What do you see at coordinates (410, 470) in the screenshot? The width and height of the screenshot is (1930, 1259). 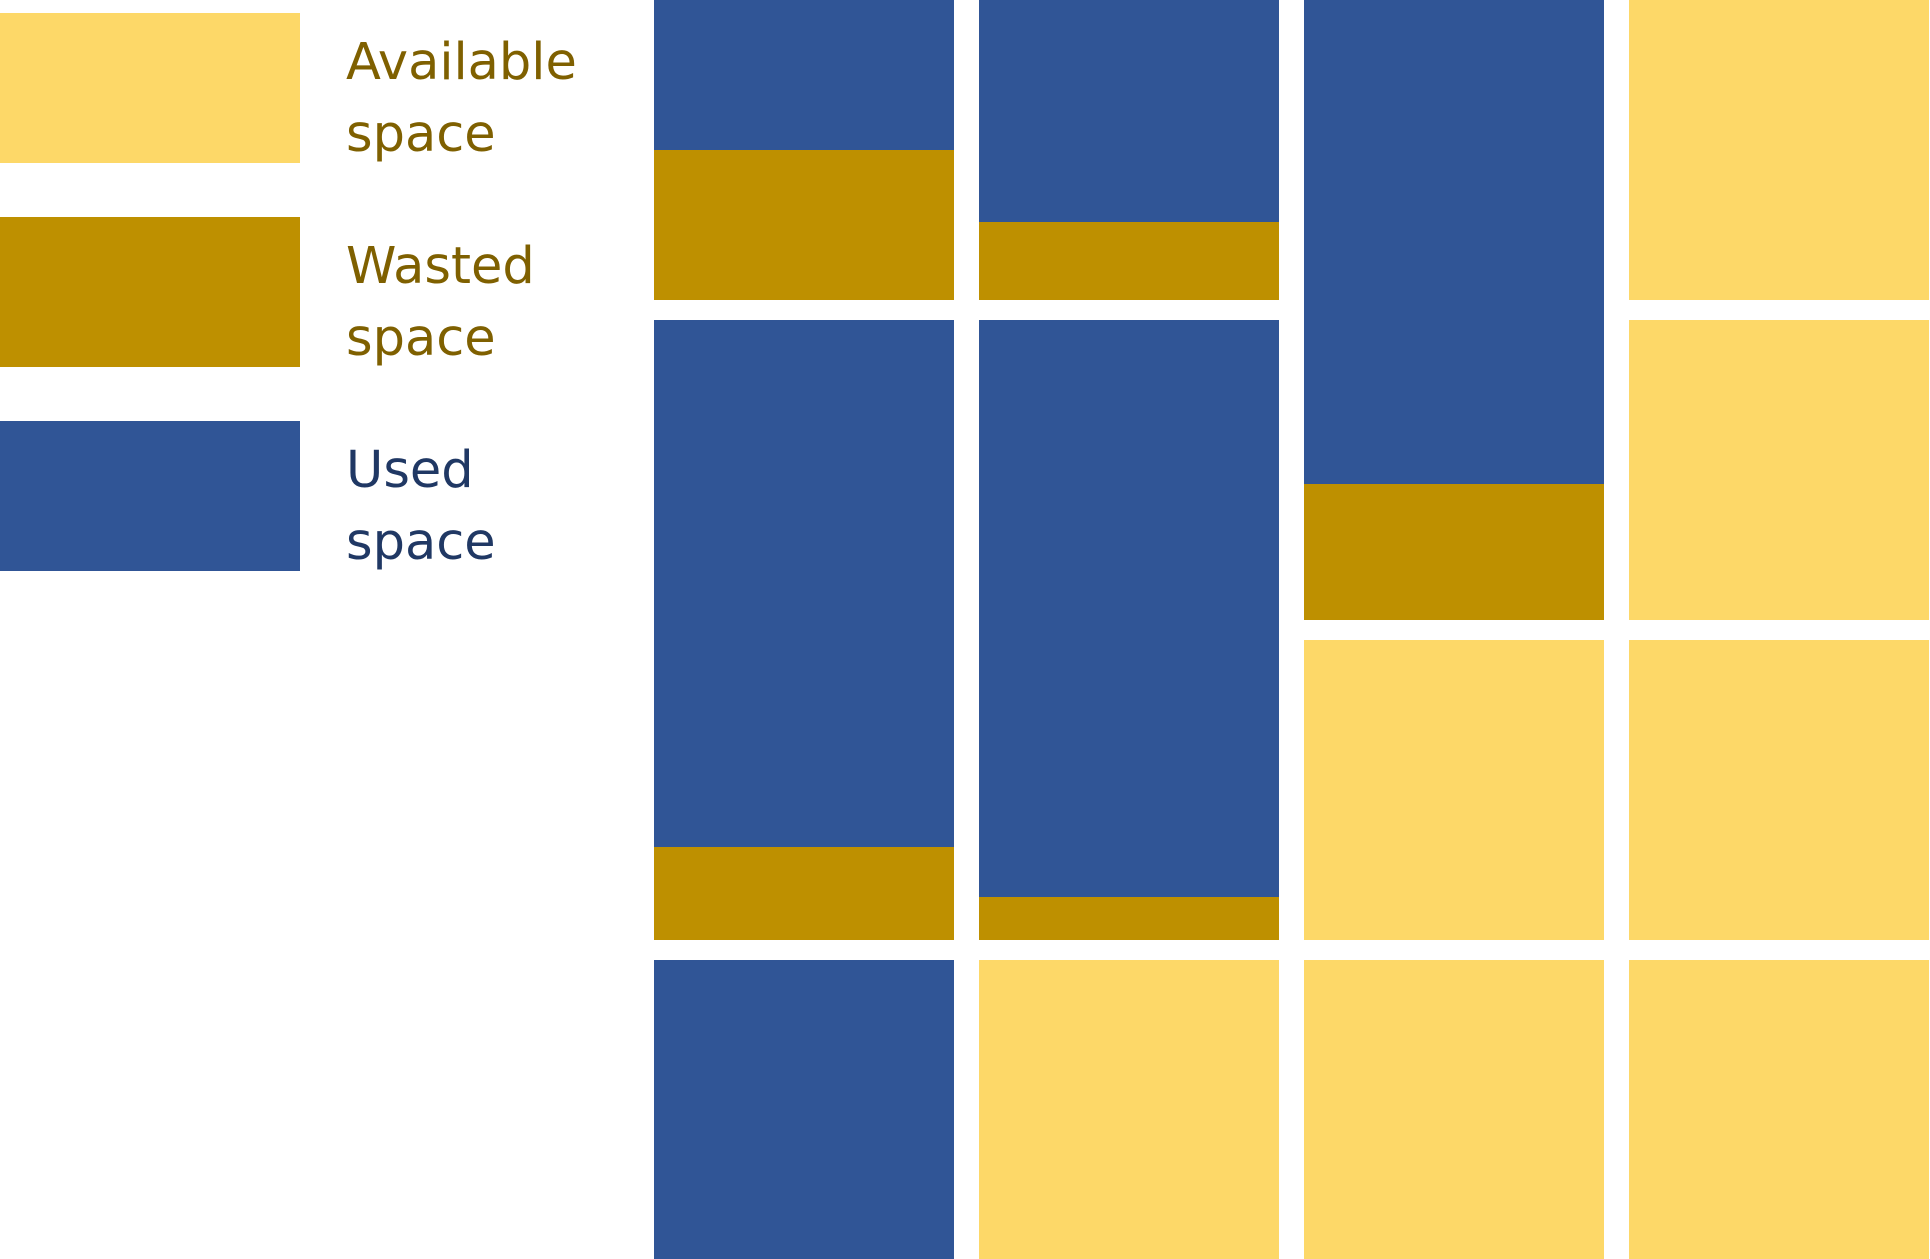 I see `legend-label-line1: Used` at bounding box center [410, 470].